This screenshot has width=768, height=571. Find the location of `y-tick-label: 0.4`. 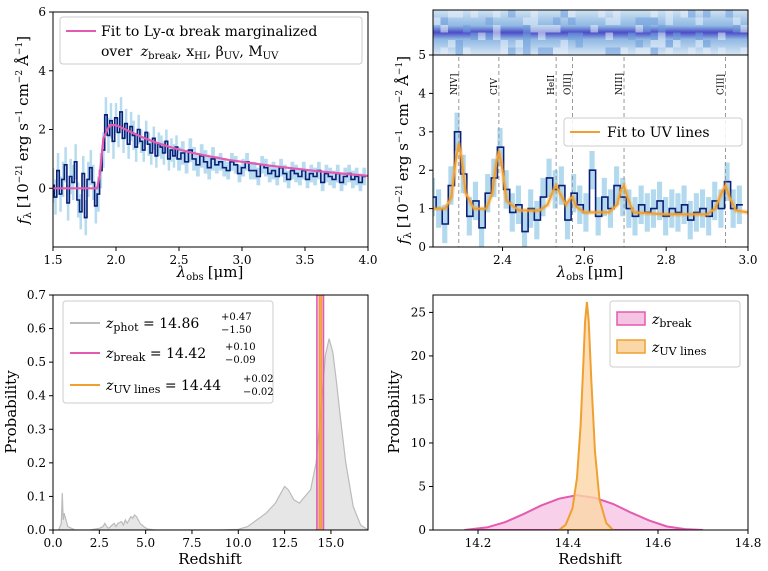

y-tick-label: 0.4 is located at coordinates (36, 396).